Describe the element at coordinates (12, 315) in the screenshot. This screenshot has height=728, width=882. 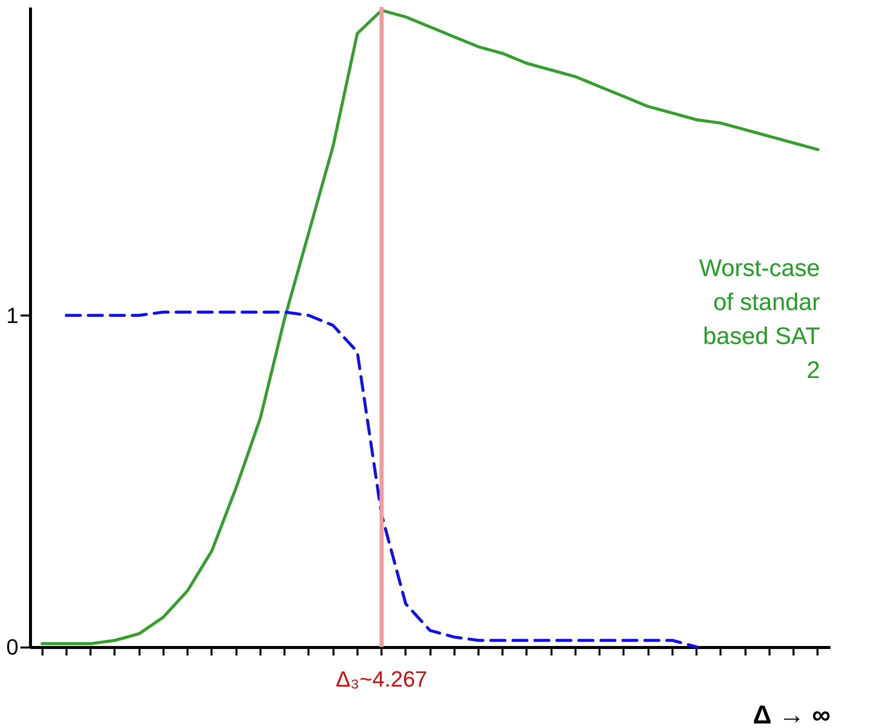
I see `y-tick-label: 1` at that location.